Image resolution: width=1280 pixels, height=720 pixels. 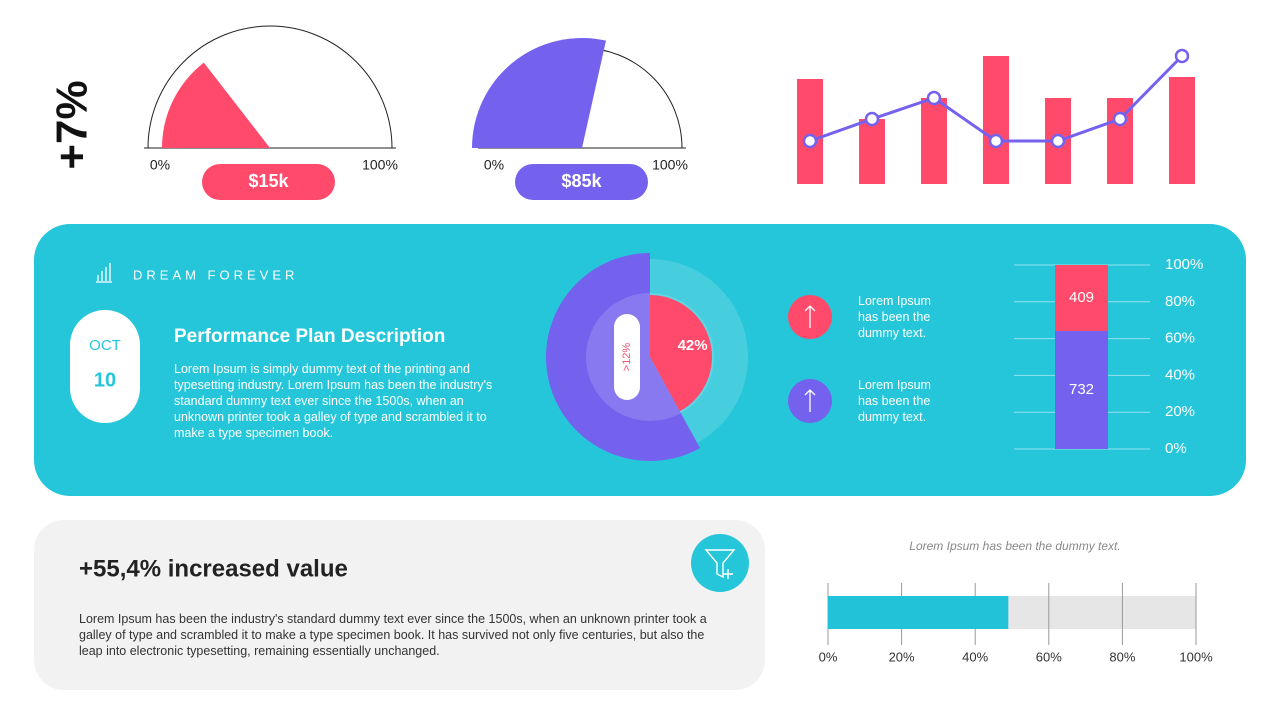 I want to click on pie-badge-text: >12%, so click(x=627, y=357).